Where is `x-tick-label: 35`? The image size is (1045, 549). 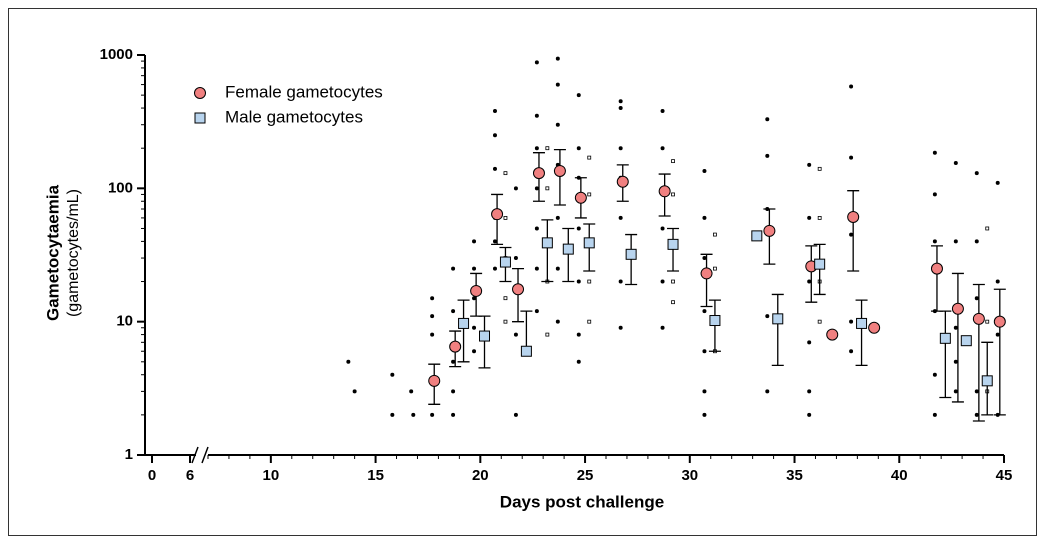
x-tick-label: 35 is located at coordinates (794, 475).